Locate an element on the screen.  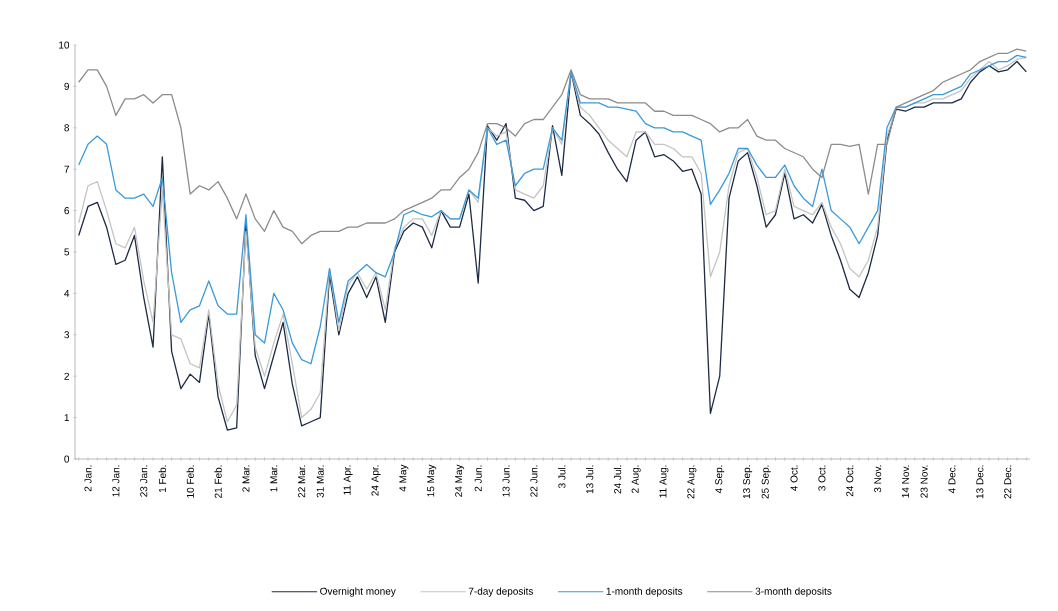
y-tick-label: 5 is located at coordinates (67, 252).